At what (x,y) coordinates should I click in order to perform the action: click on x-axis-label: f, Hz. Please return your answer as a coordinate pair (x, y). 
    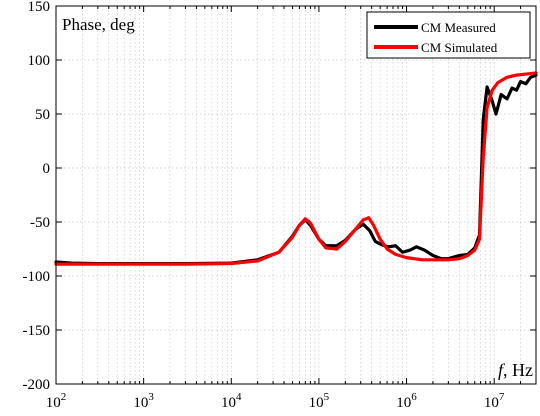
    Looking at the image, I should click on (515, 370).